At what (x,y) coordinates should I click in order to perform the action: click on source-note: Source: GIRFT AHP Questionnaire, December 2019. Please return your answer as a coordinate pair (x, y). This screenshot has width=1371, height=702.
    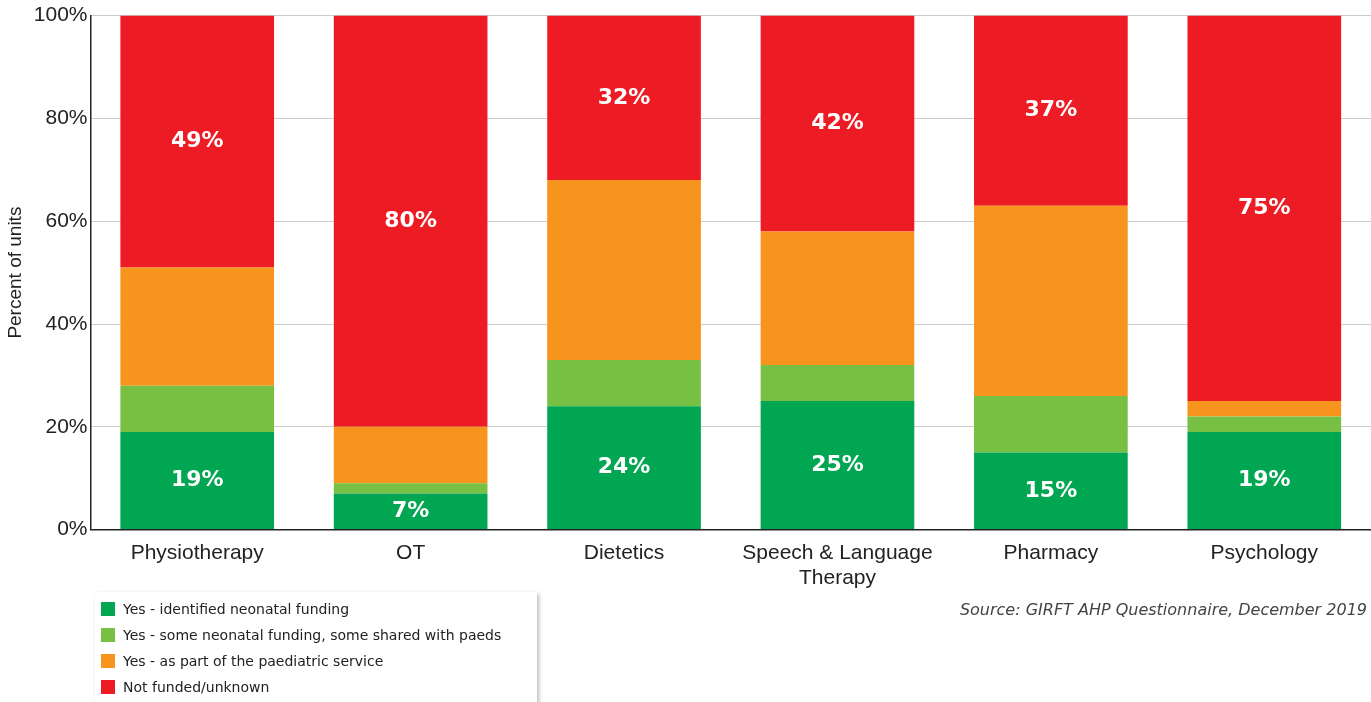
    Looking at the image, I should click on (1163, 609).